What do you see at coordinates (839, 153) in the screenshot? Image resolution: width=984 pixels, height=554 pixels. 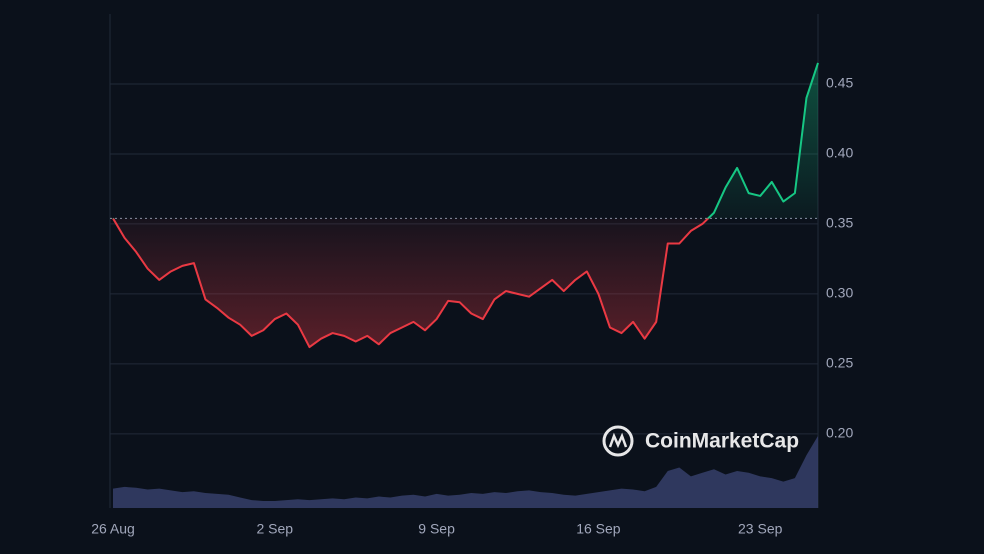 I see `y-tick-label: 0.40` at bounding box center [839, 153].